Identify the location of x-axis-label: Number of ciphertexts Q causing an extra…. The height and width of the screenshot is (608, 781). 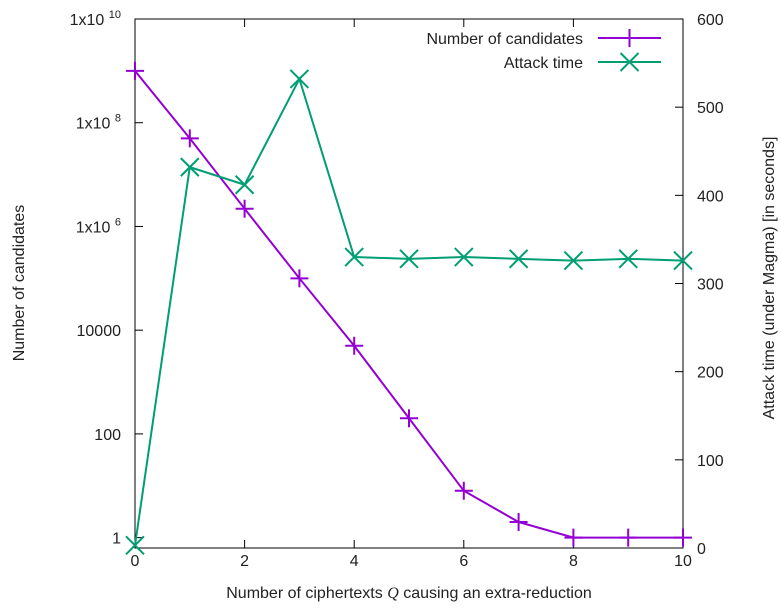
(409, 593).